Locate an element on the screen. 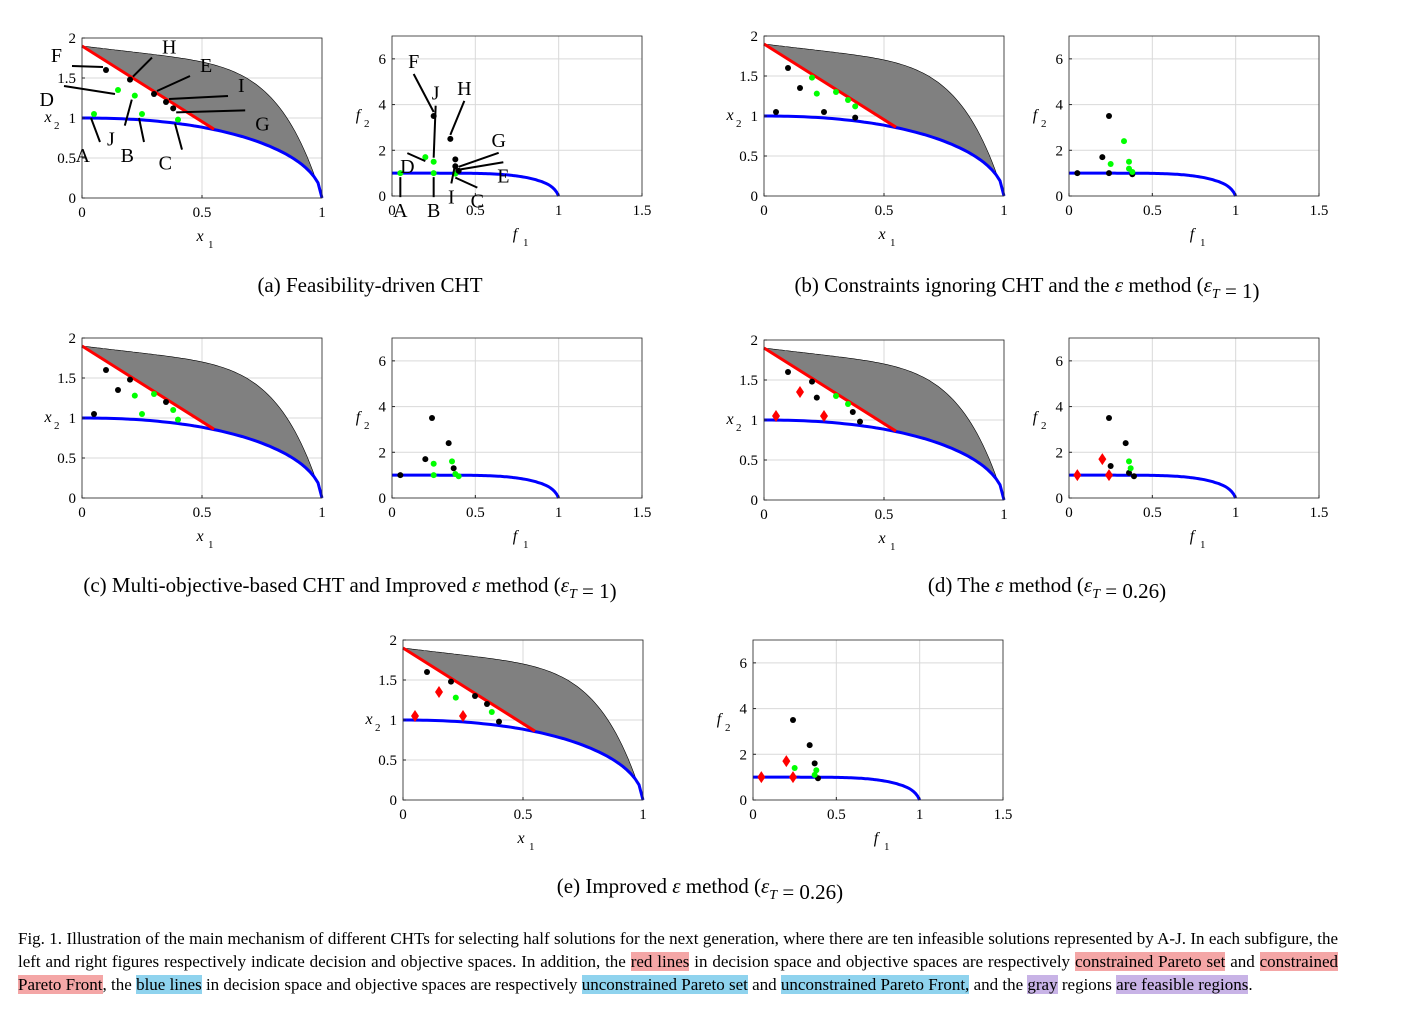 The height and width of the screenshot is (1035, 1402). decision-e-constrained-set-line is located at coordinates (469, 689).